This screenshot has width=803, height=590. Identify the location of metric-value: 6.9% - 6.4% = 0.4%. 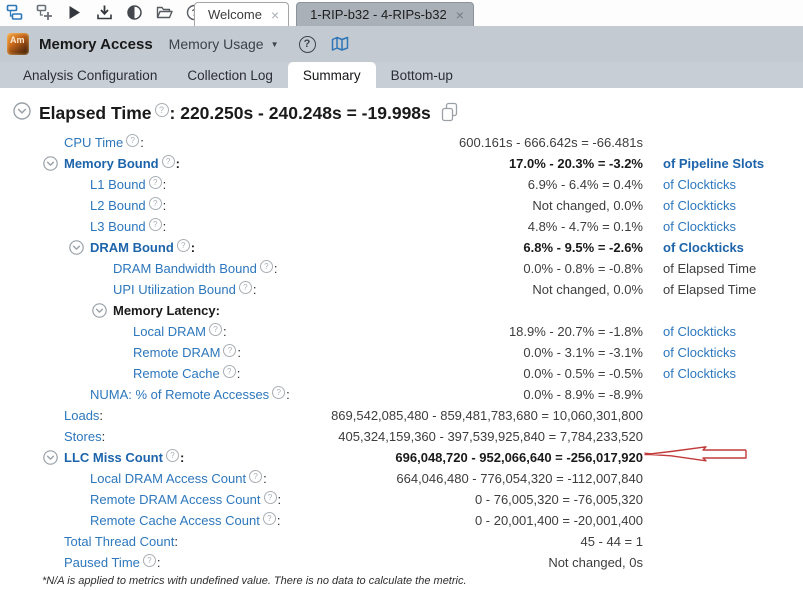
(585, 184).